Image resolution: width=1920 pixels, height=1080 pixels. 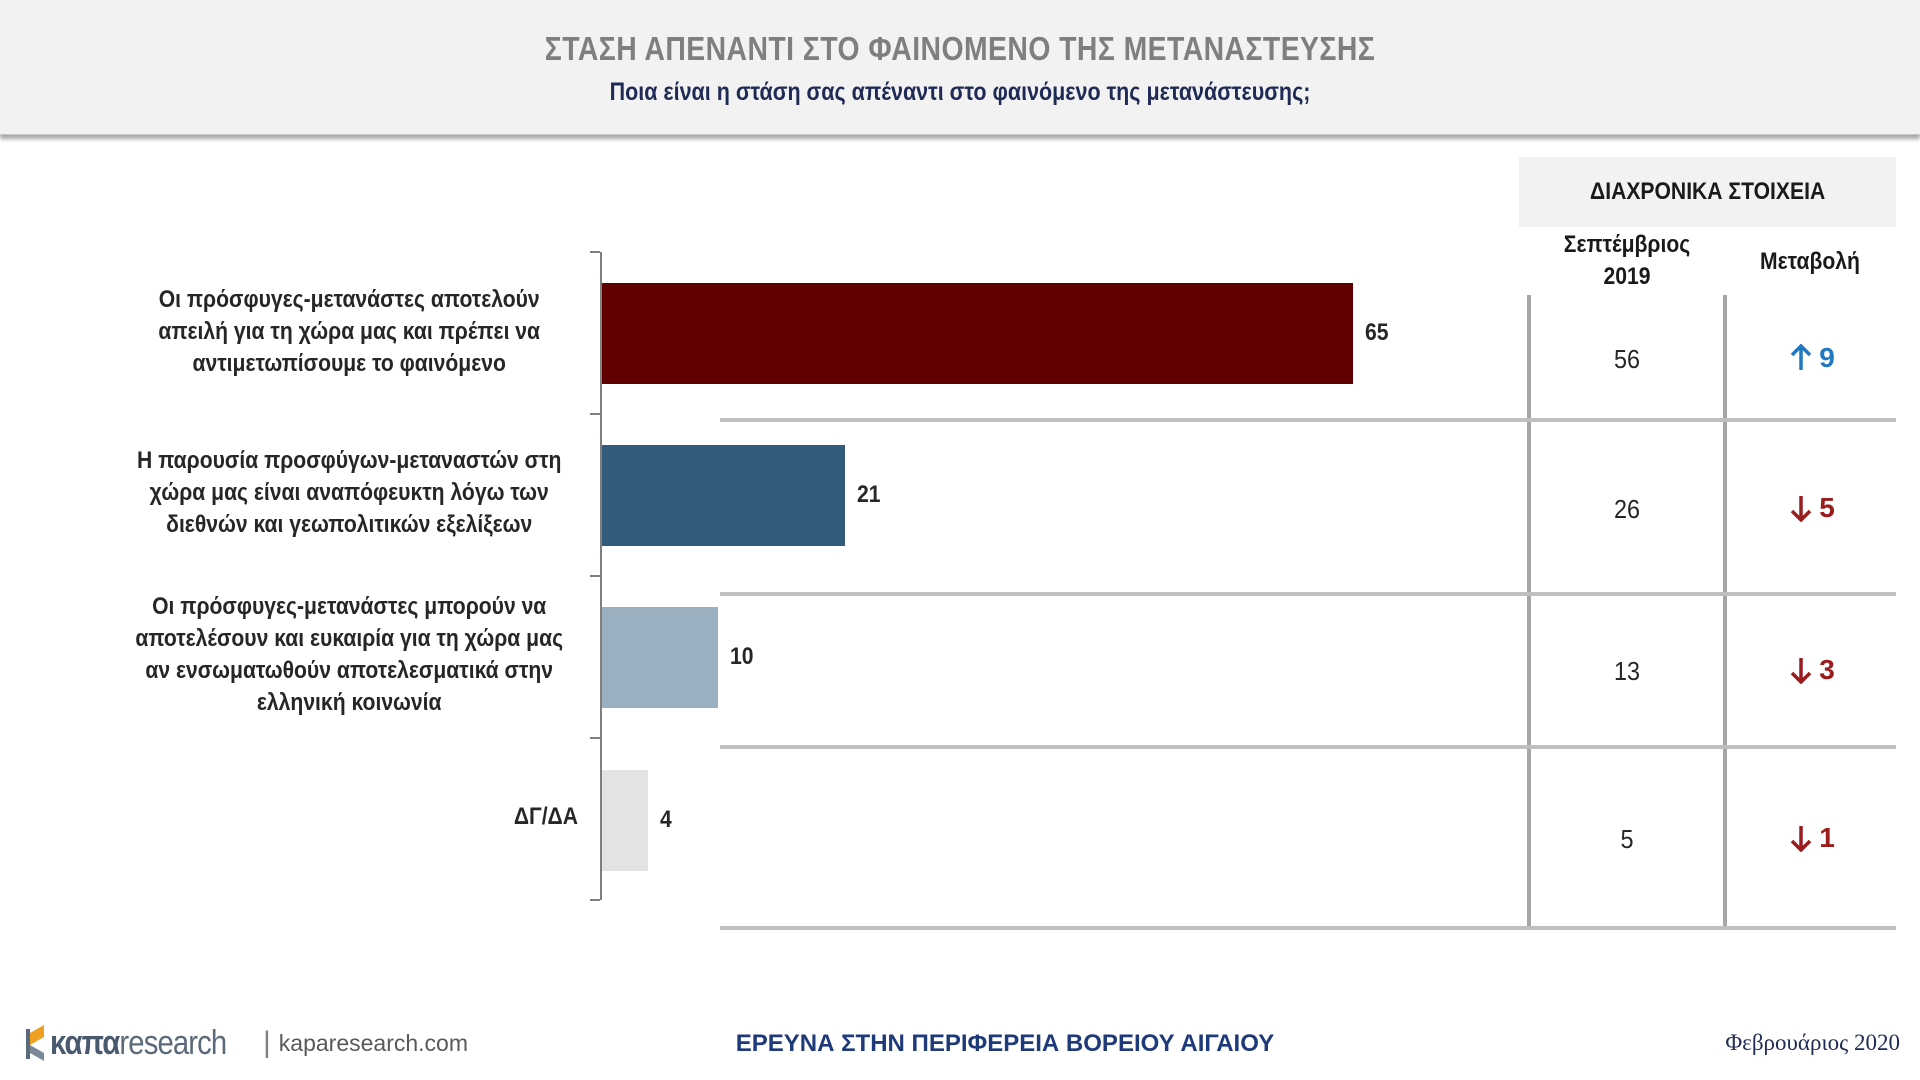 I want to click on category-label: ΔΓ/ΔΑ, so click(x=349, y=817).